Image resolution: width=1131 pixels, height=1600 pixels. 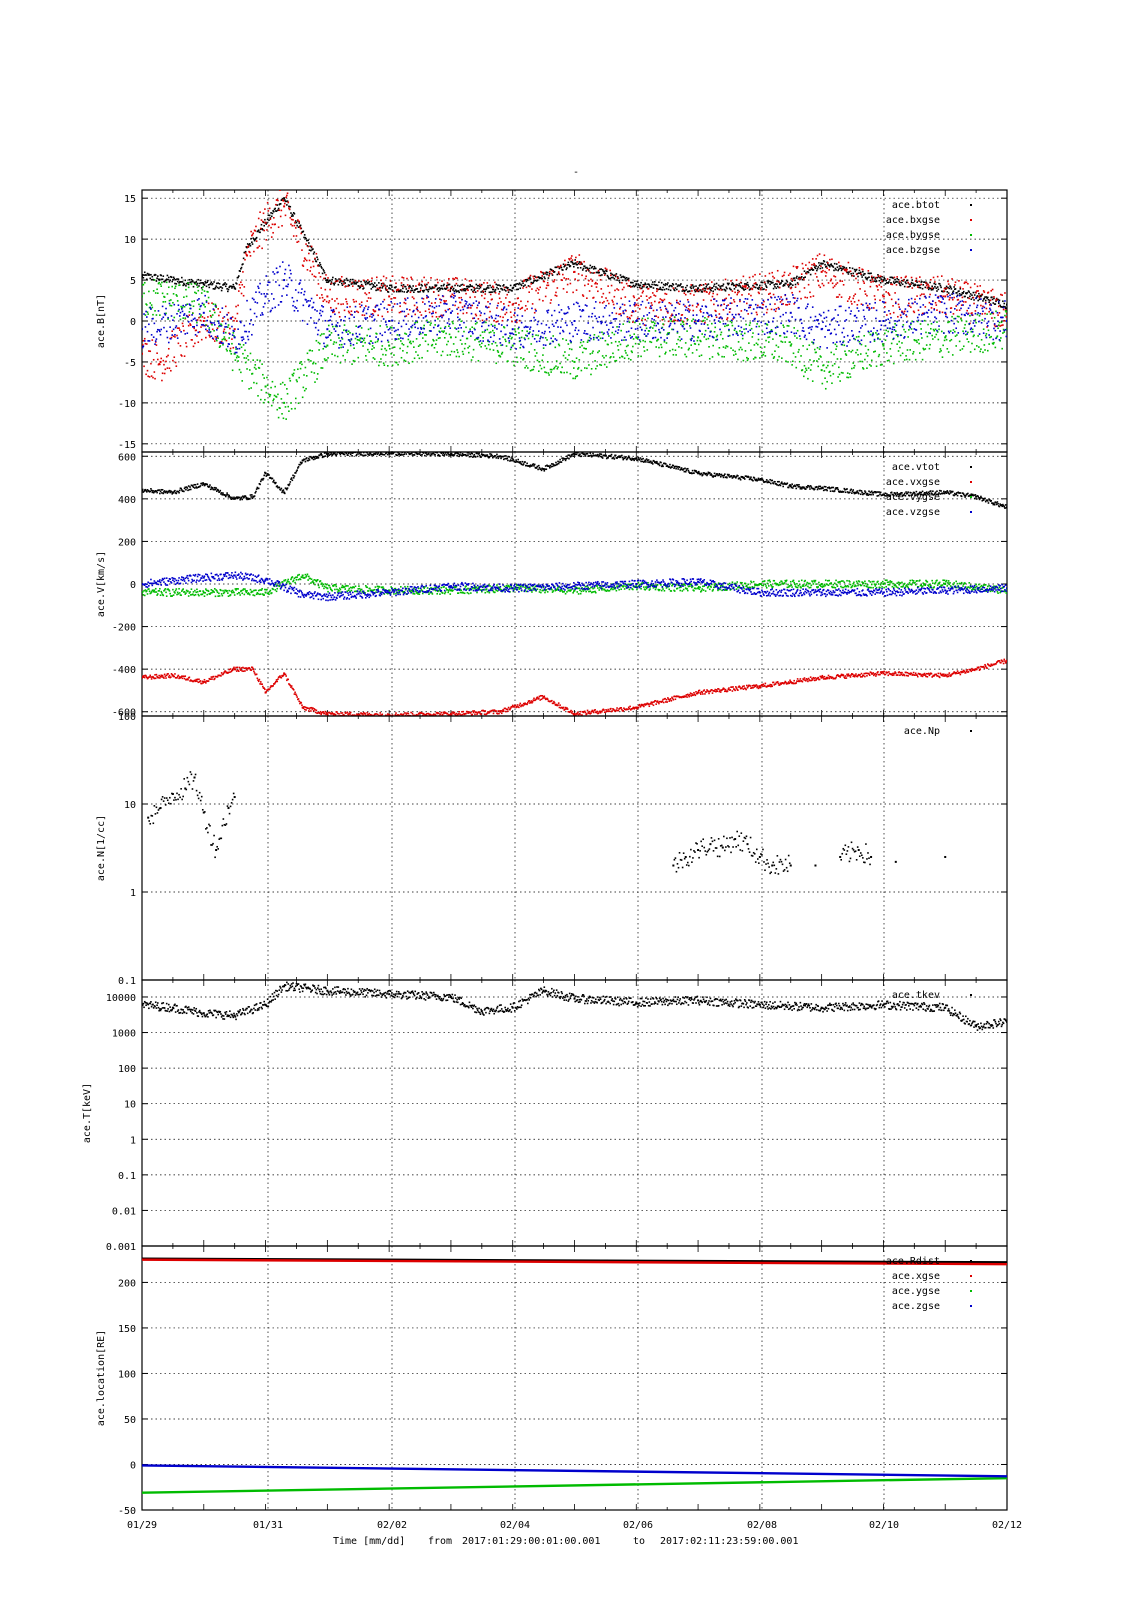 I want to click on y-axis-label: ace.B[nT], so click(x=101, y=321).